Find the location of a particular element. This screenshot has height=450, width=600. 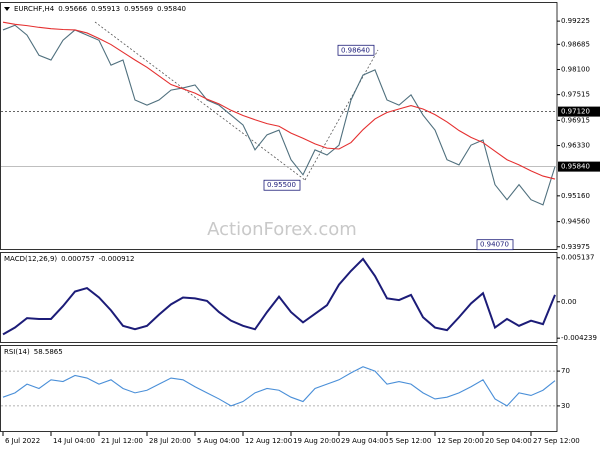

x-tick-label: 27 Sep 12:00 is located at coordinates (556, 441).